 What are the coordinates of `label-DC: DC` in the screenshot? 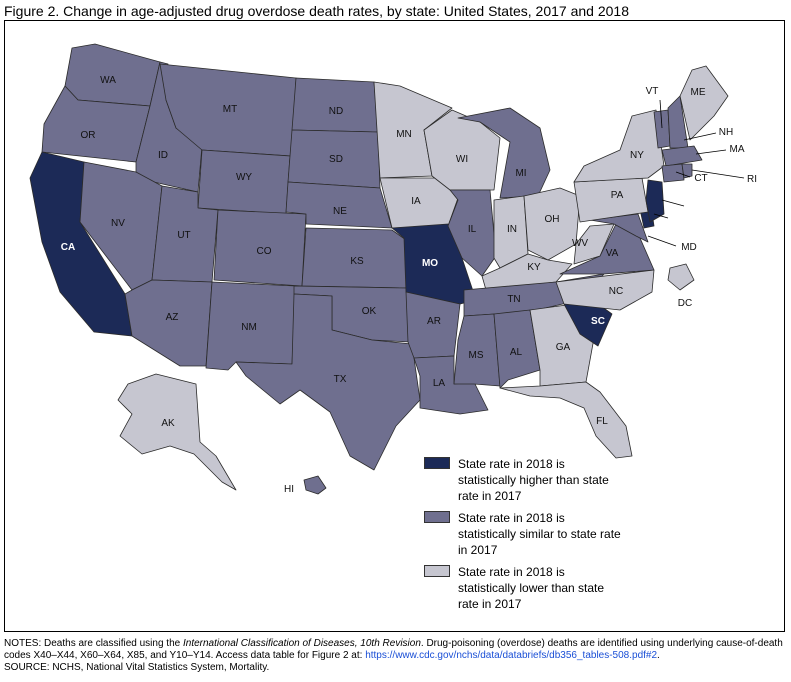 It's located at (685, 303).